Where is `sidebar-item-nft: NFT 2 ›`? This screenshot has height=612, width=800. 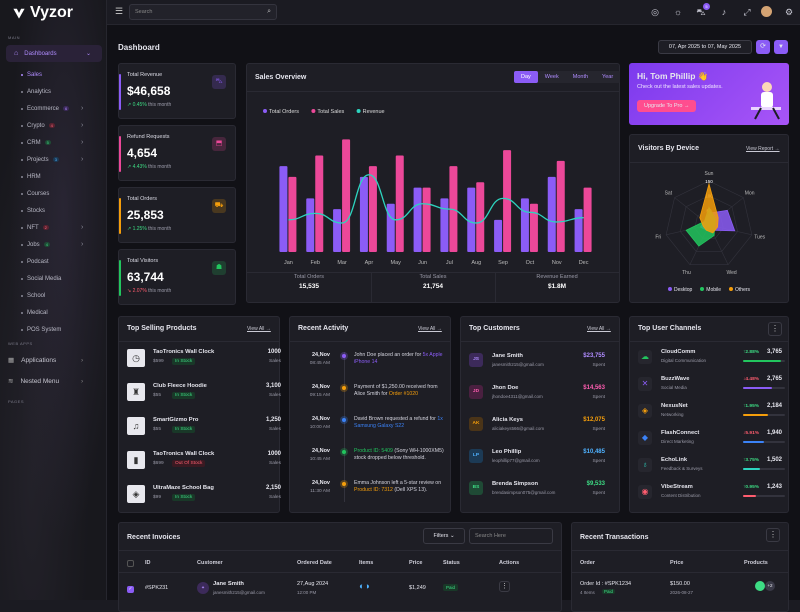
sidebar-item-nft: NFT 2 › is located at coordinates (53, 227).